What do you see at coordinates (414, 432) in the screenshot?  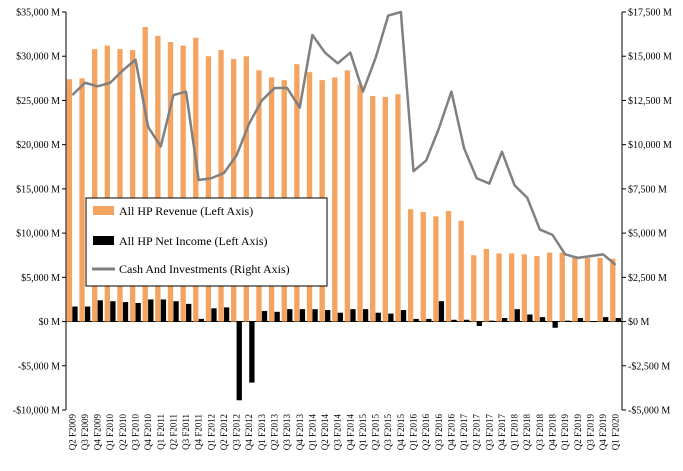 I see `x-axis-tick-label: Q1 F2016` at bounding box center [414, 432].